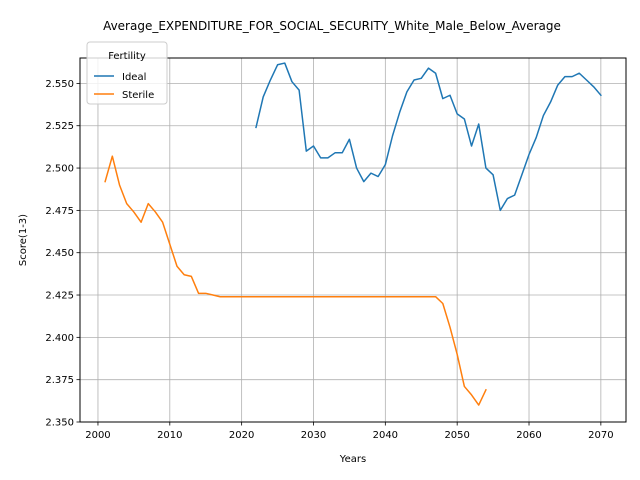 The height and width of the screenshot is (480, 640). What do you see at coordinates (600, 435) in the screenshot?
I see `x-tick-label: 2070` at bounding box center [600, 435].